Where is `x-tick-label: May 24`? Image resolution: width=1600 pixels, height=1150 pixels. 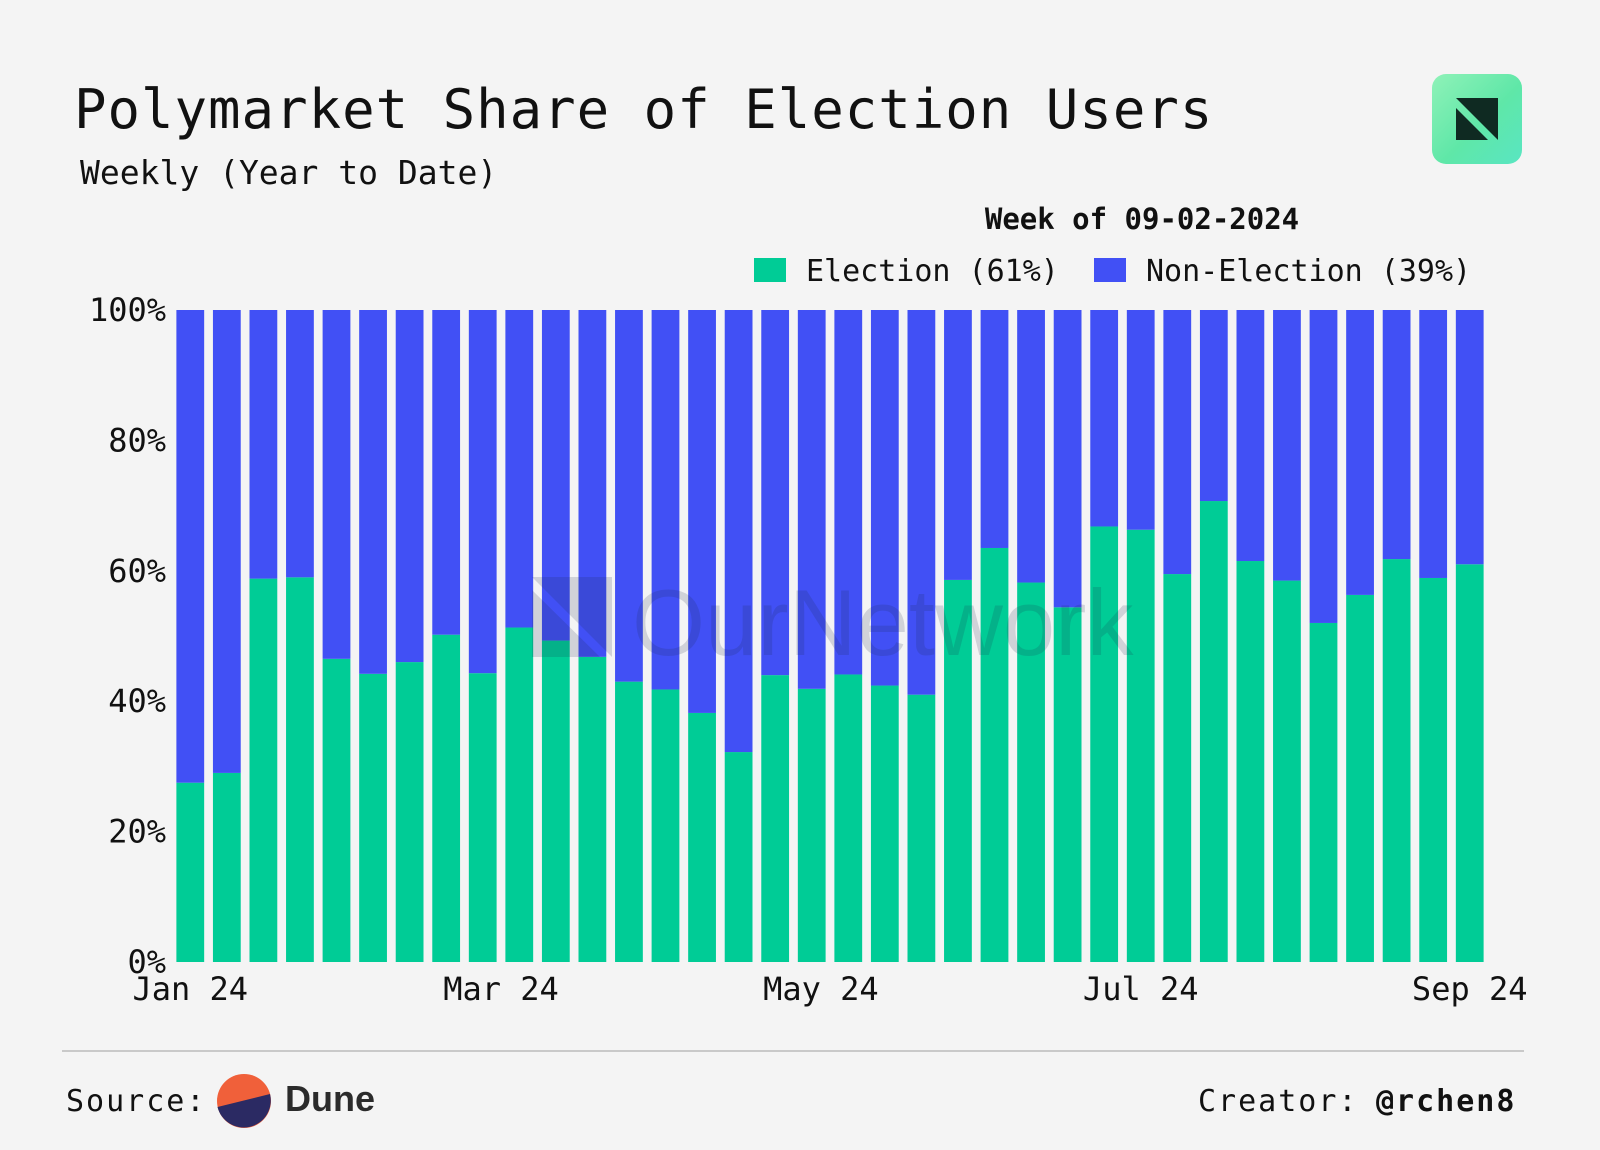
x-tick-label: May 24 is located at coordinates (821, 989).